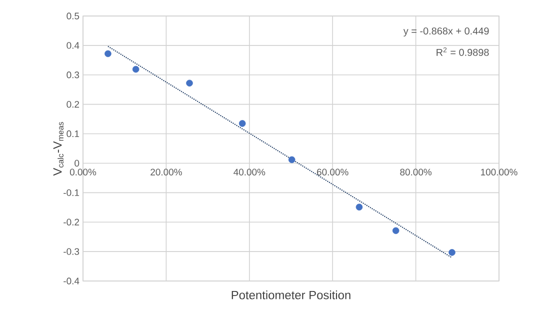 Image resolution: width=540 pixels, height=325 pixels. Describe the element at coordinates (58, 149) in the screenshot. I see `y-axis-title: V$_{calc}$-V$_{meas}$` at that location.